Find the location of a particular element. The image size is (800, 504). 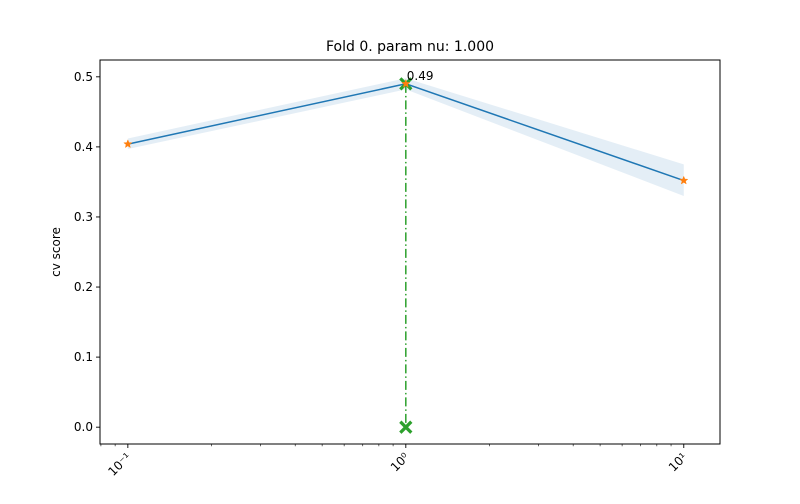

y-tick-label: 0.1 is located at coordinates (83, 357).